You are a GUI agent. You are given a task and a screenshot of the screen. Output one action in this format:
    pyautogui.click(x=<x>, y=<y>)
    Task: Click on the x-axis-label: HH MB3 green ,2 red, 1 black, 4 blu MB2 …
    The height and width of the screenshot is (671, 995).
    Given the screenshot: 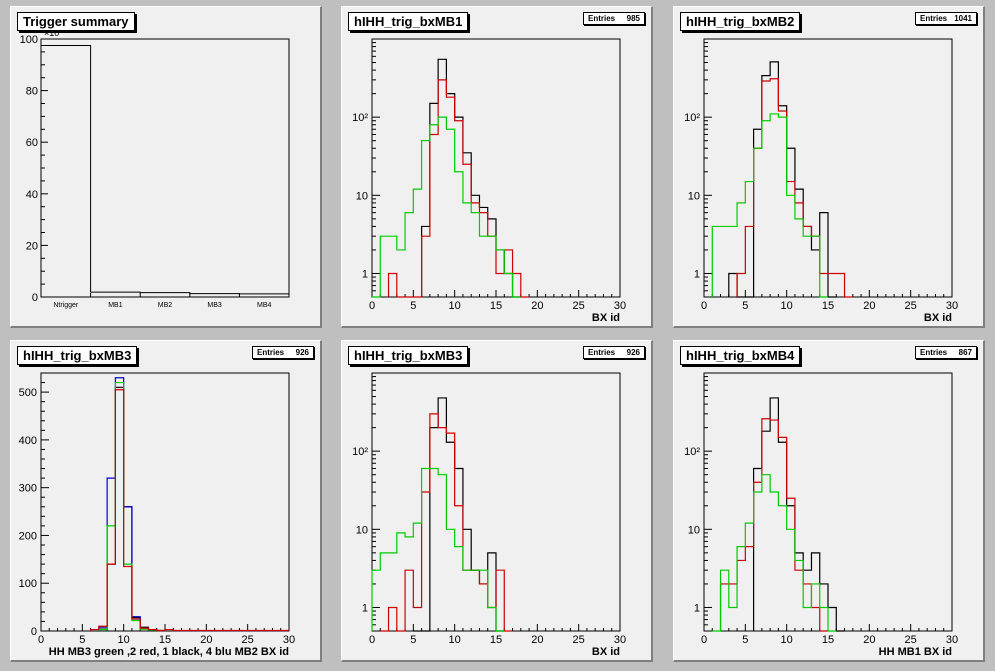 What is the action you would take?
    pyautogui.click(x=169, y=652)
    